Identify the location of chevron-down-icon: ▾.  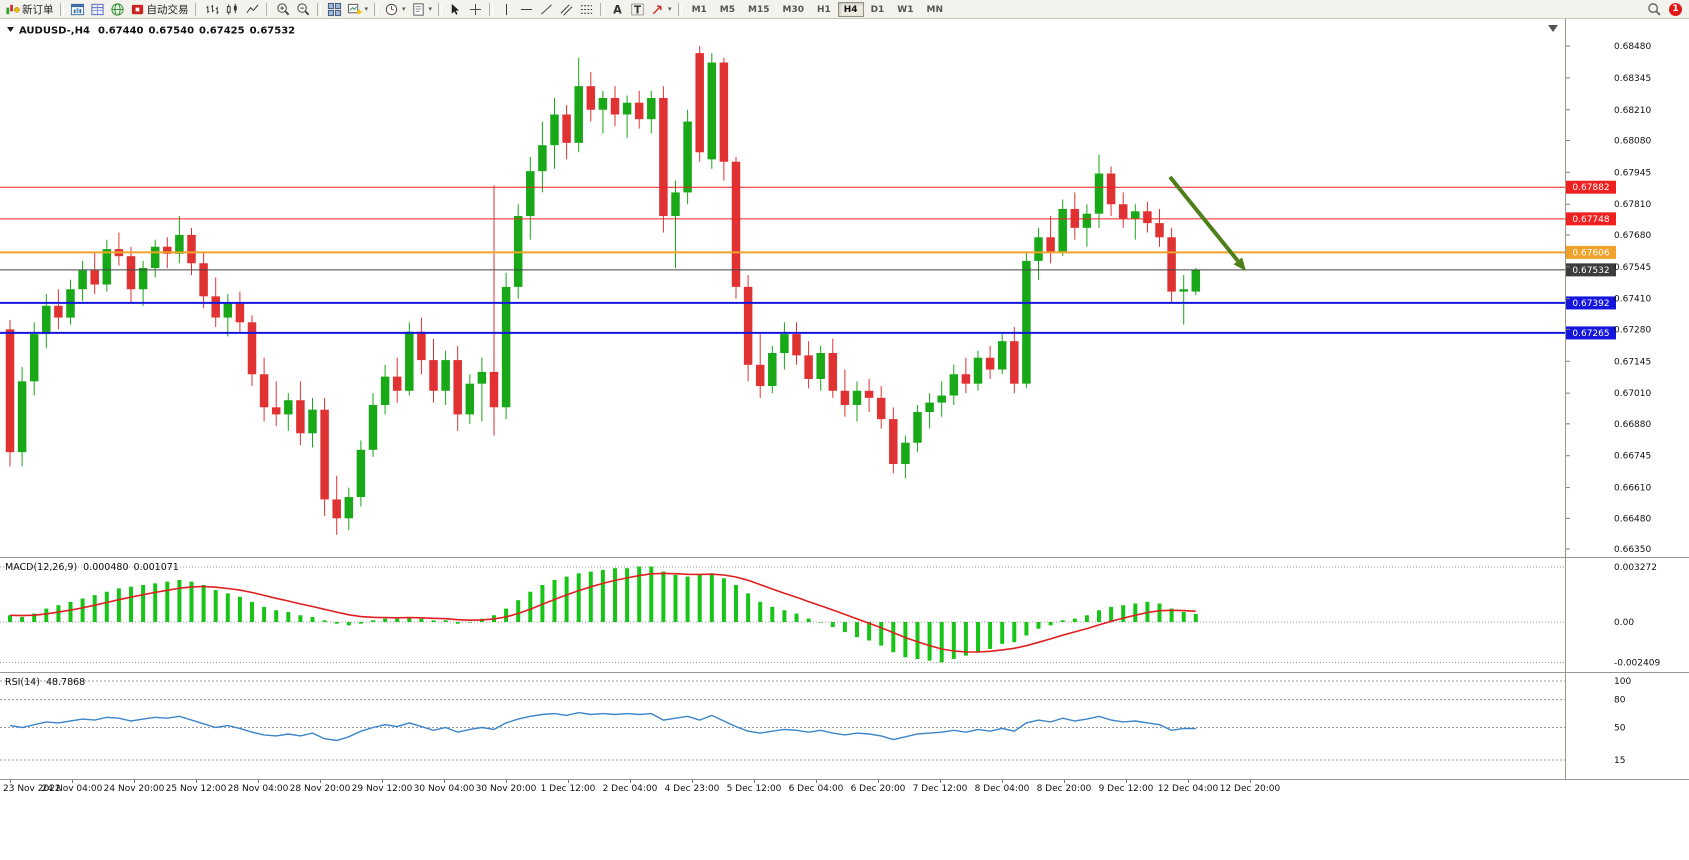
(670, 9).